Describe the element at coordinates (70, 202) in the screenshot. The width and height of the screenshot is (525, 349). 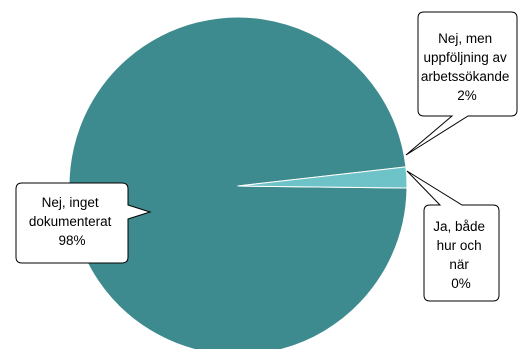
I see `callout-0-line-1: Nej, inget` at that location.